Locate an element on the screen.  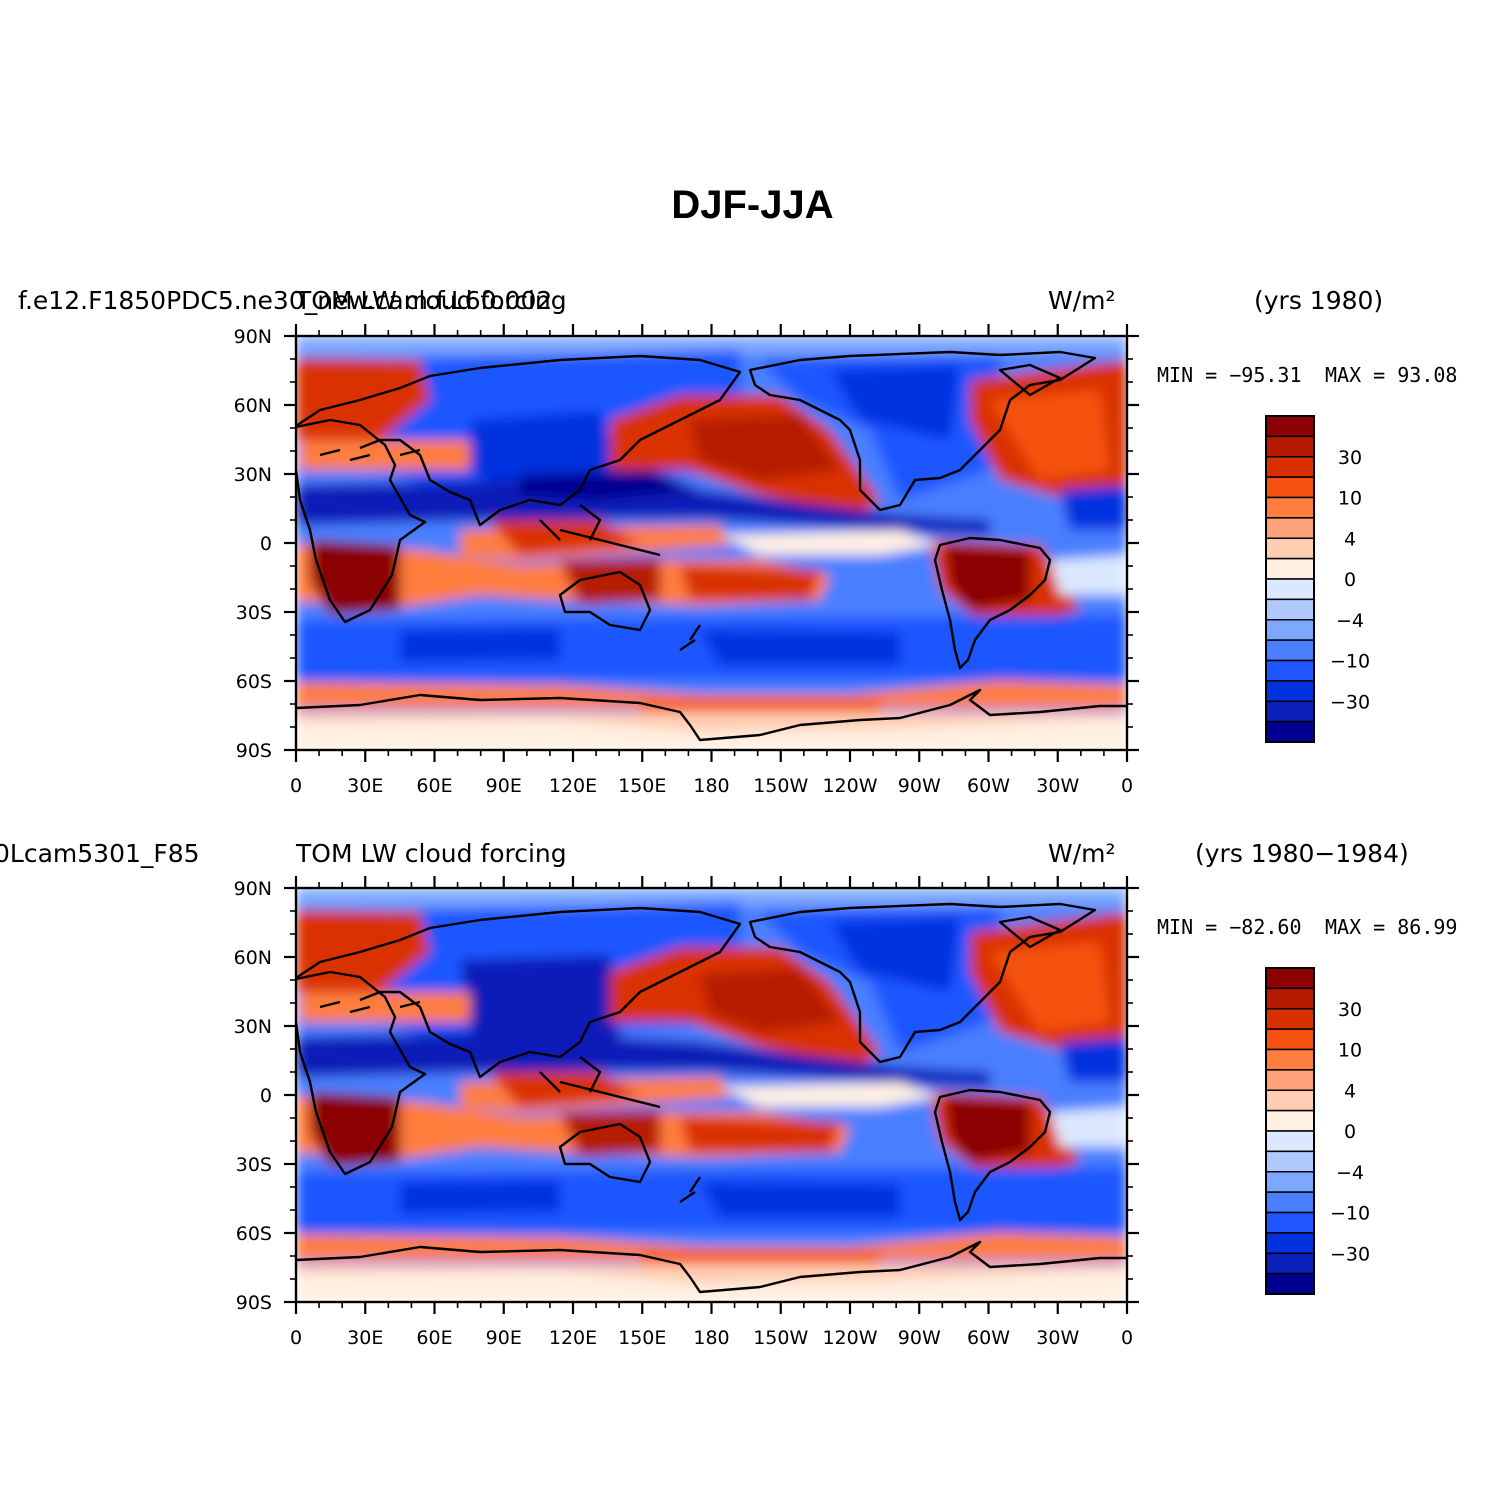
panel2-lat-label: 0 is located at coordinates (266, 1096).